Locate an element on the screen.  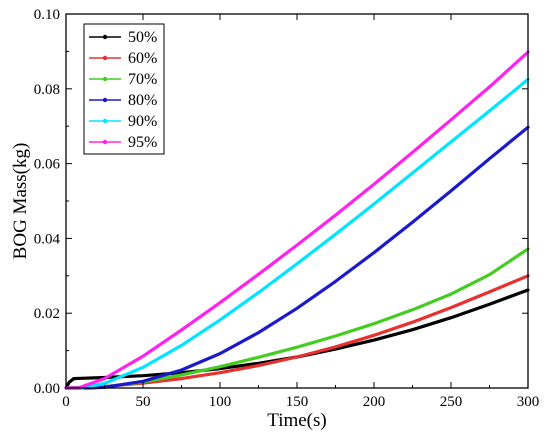
legend-label: 80% is located at coordinates (142, 100).